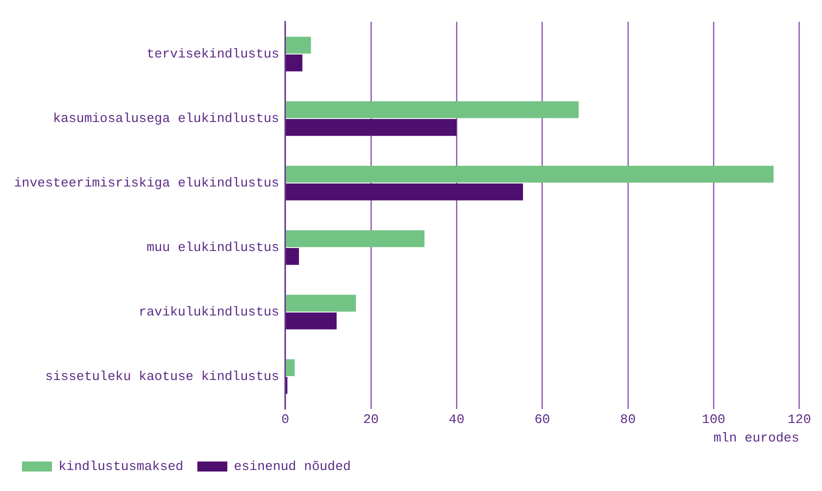  I want to click on x-tick-label: 120, so click(799, 420).